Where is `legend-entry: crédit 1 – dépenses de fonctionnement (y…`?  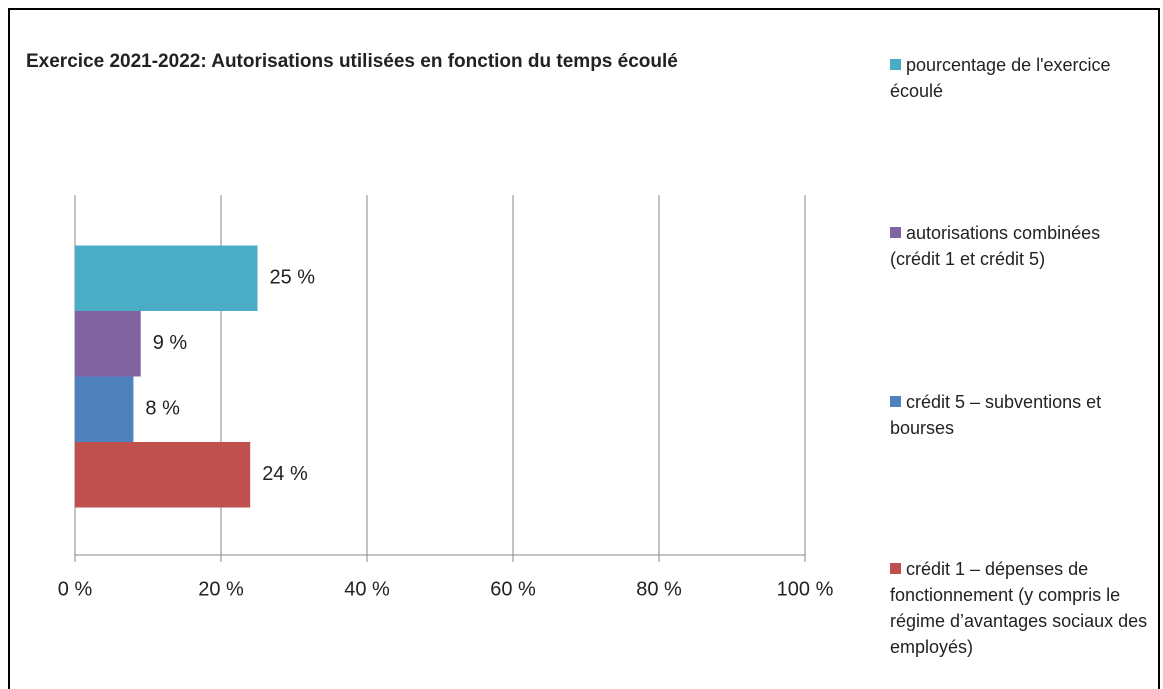
legend-entry: crédit 1 – dépenses de fonctionnement (y… is located at coordinates (1022, 608).